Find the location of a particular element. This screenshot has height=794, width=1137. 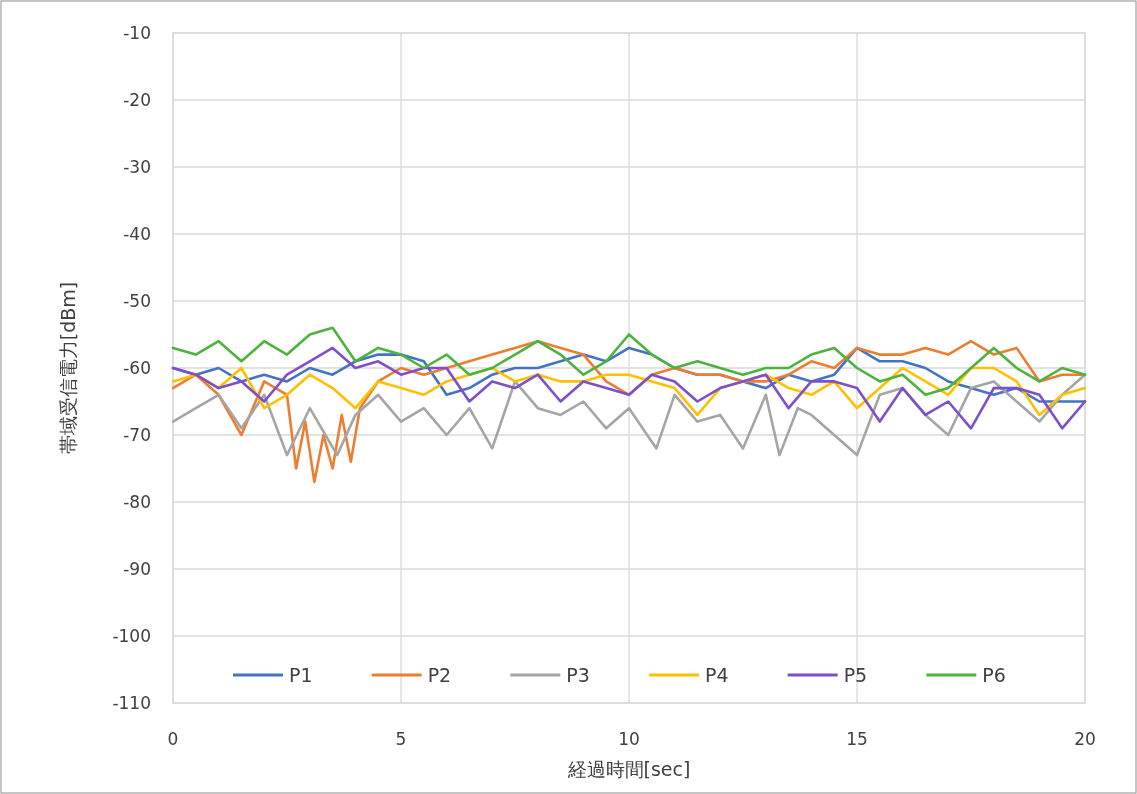

y-tick-label: -60 is located at coordinates (137, 368).